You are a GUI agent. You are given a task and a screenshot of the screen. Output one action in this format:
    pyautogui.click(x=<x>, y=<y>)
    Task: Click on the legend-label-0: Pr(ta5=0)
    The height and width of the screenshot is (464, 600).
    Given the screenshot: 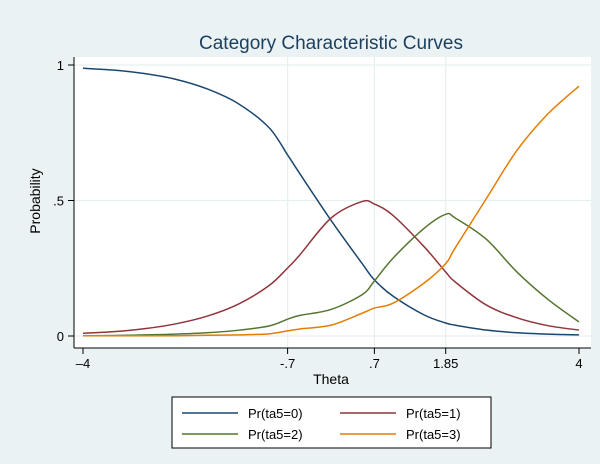 What is the action you would take?
    pyautogui.click(x=275, y=413)
    